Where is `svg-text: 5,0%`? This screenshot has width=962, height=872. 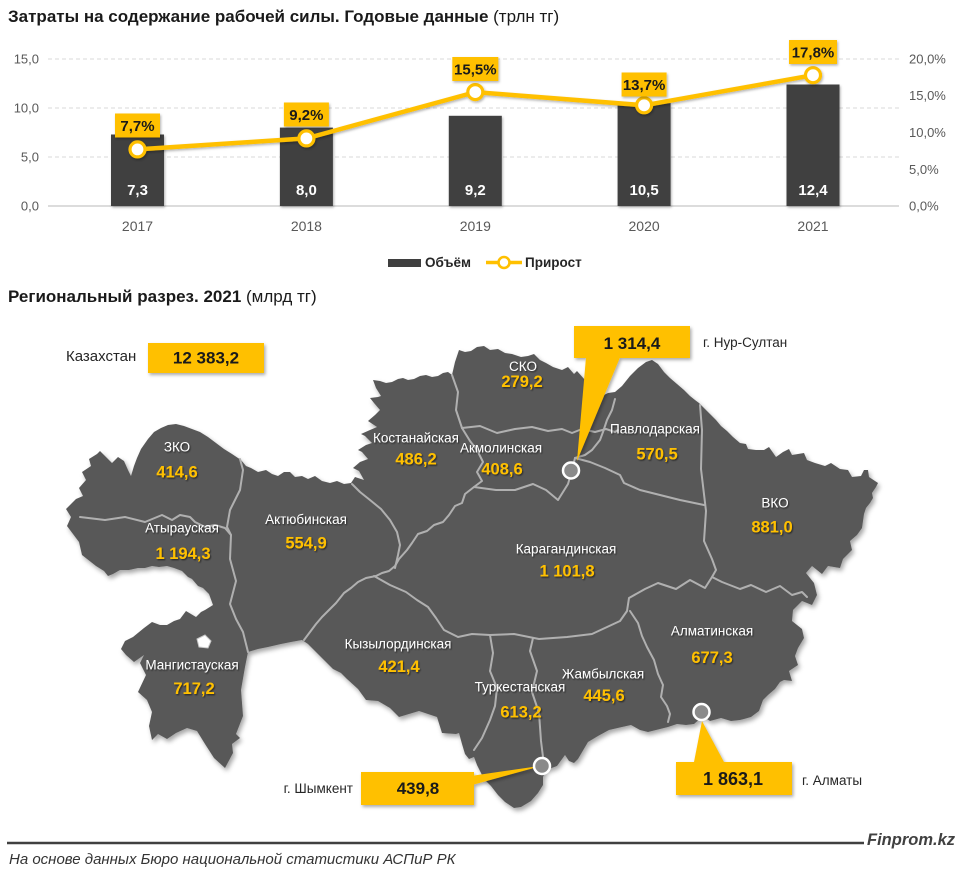
svg-text: 5,0% is located at coordinates (924, 169).